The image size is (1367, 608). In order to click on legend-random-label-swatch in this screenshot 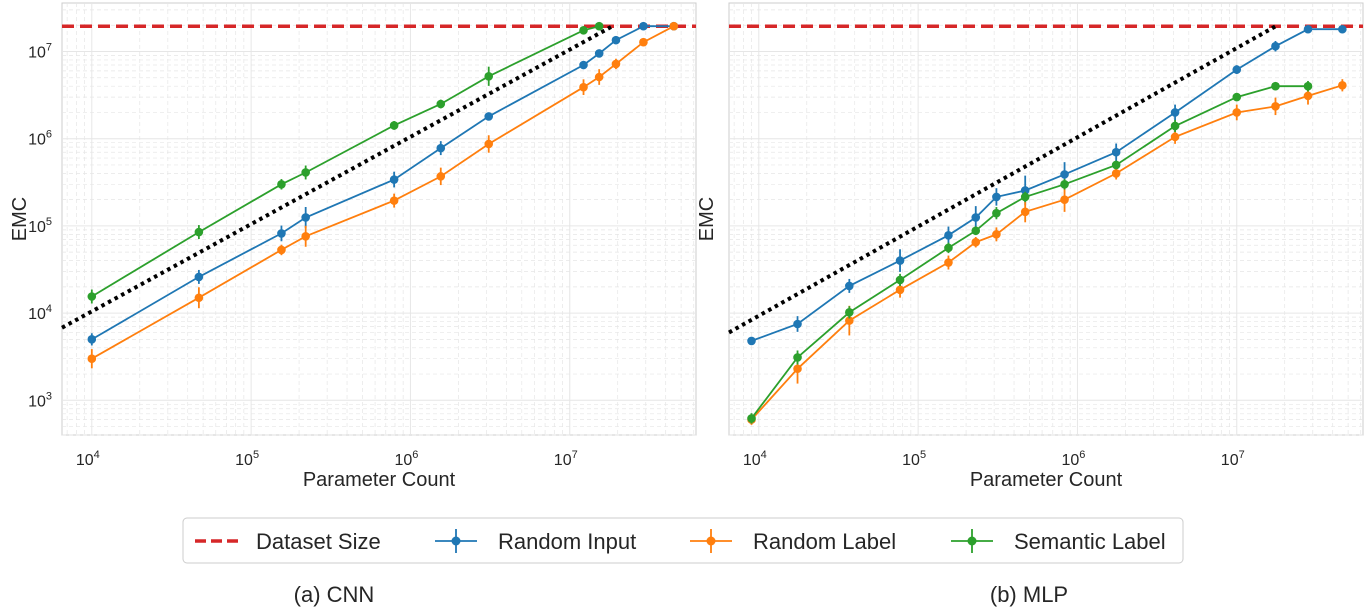, I will do `click(711, 541)`.